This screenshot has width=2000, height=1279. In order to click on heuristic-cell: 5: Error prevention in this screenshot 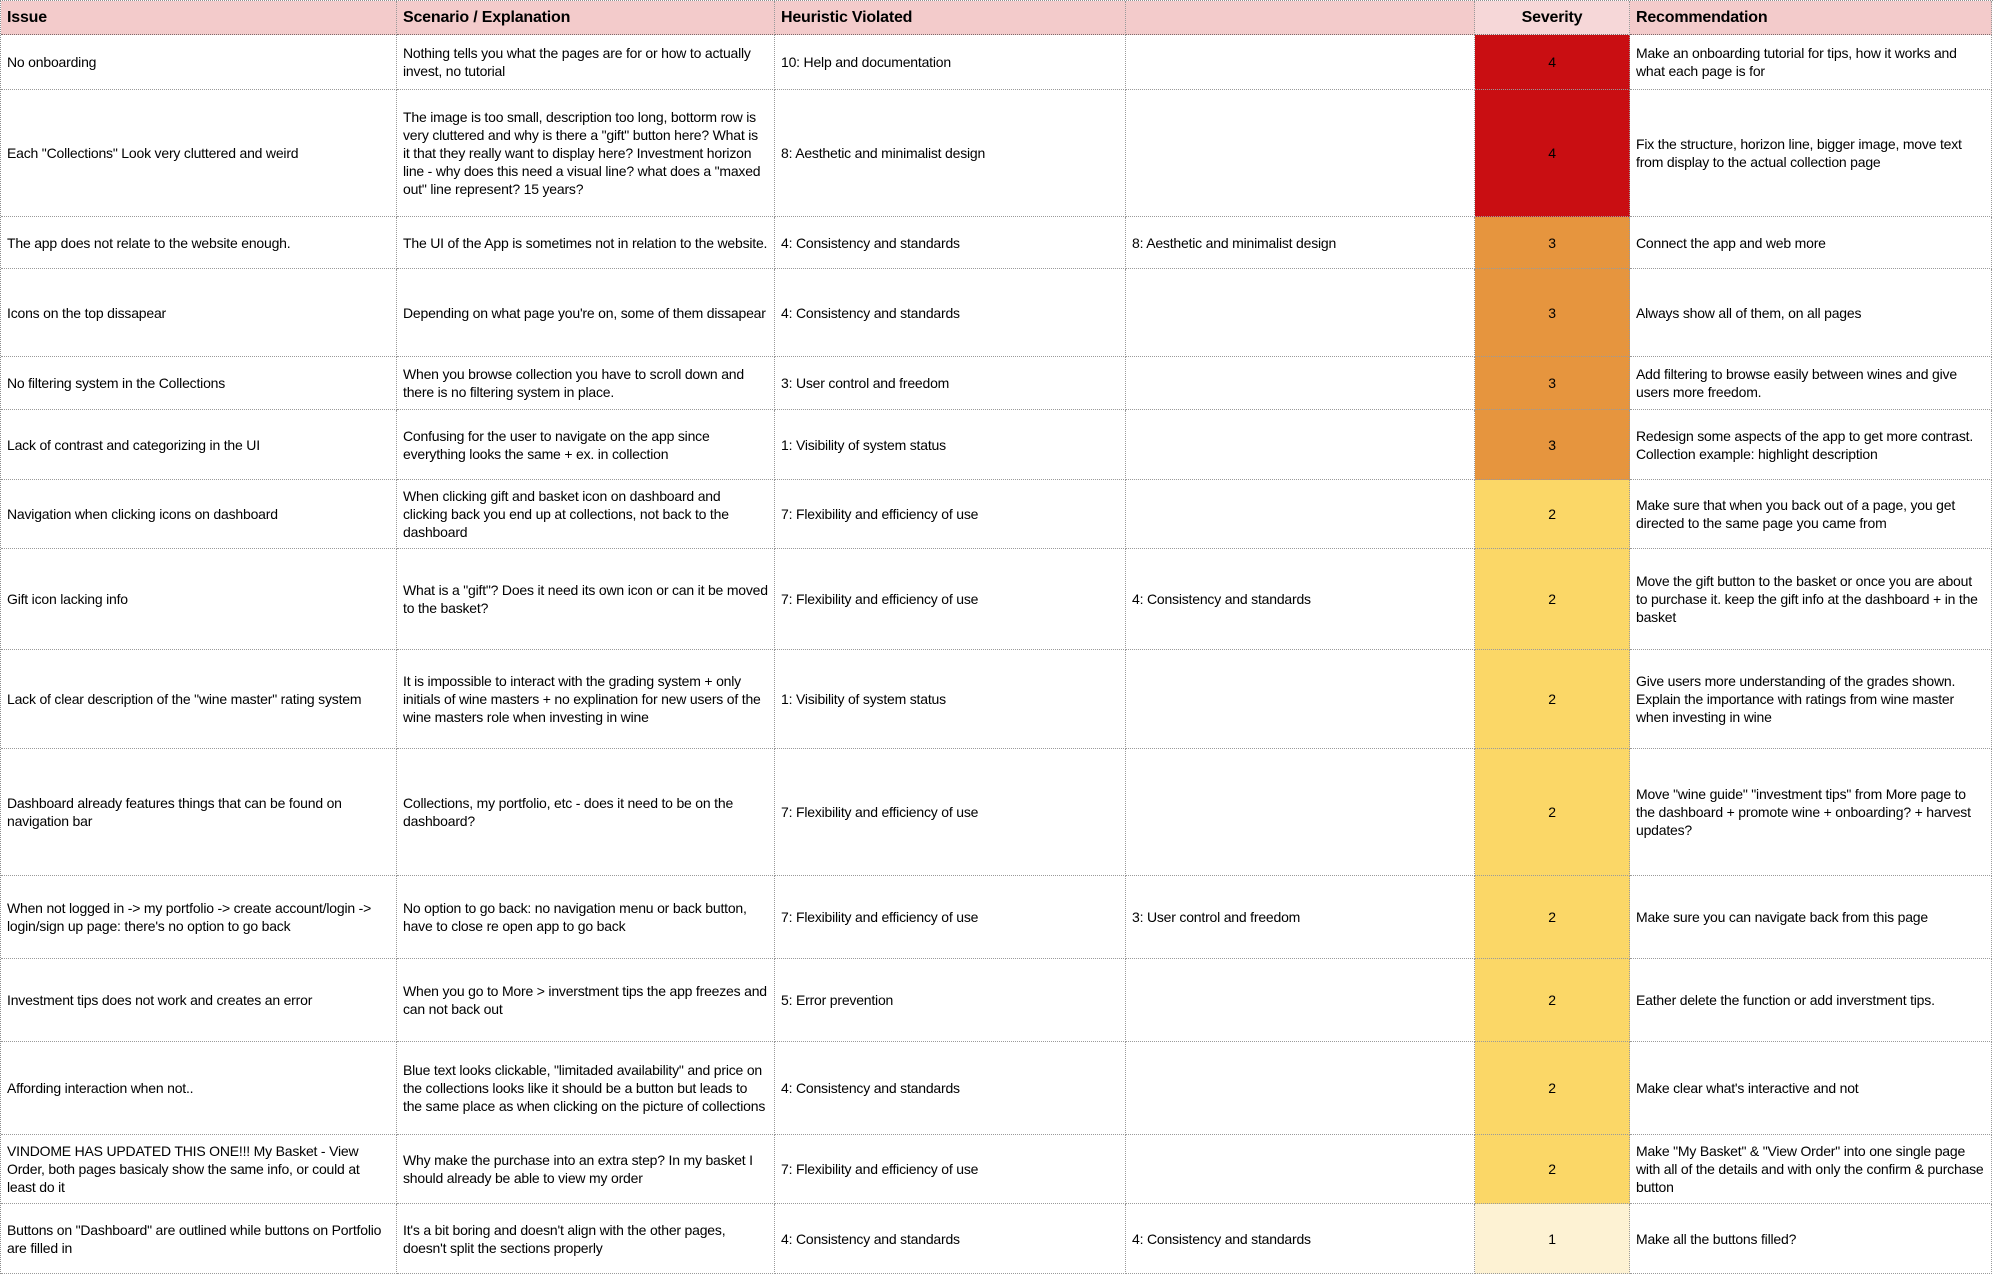, I will do `click(950, 1000)`.